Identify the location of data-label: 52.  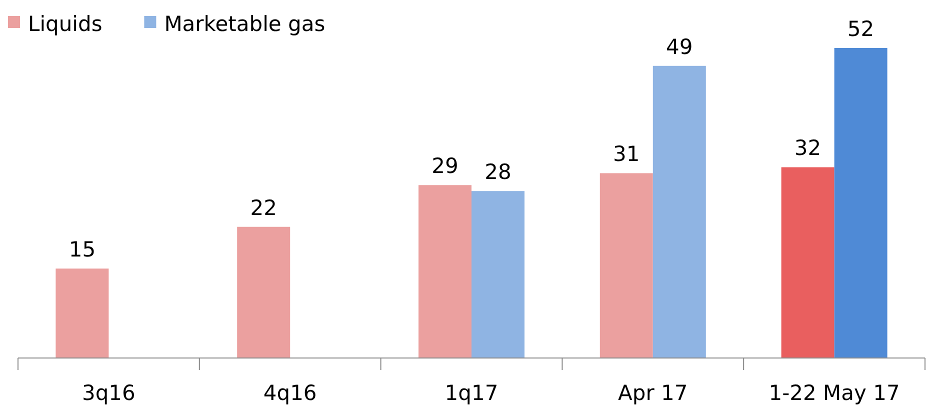
(860, 29).